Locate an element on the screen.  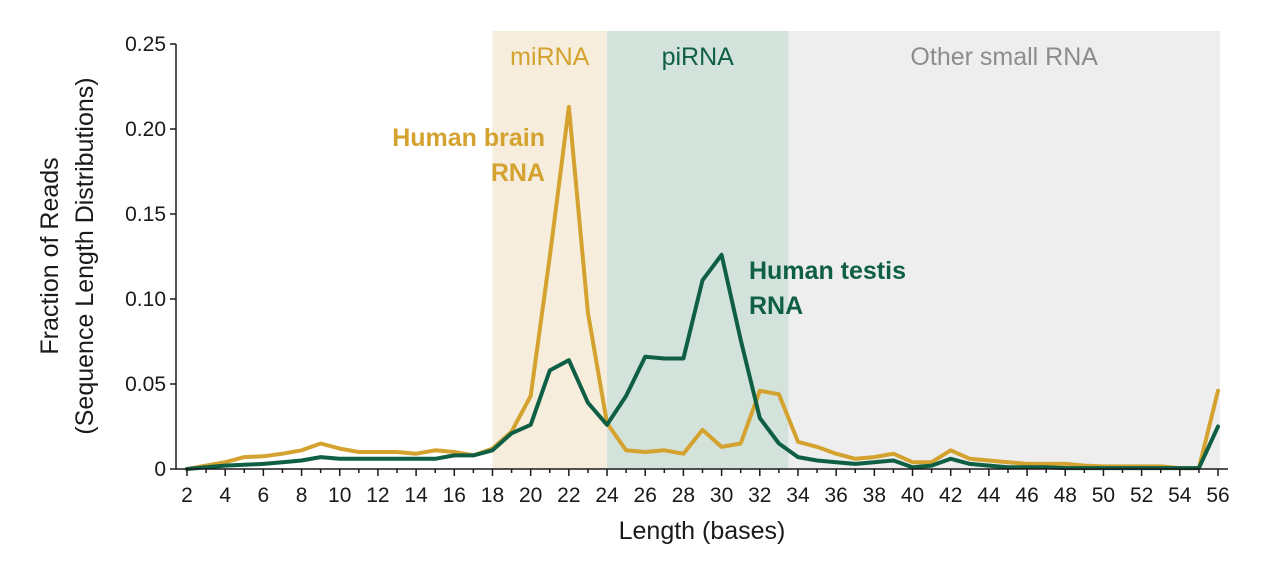
region-label: Other small RNA is located at coordinates (1004, 57).